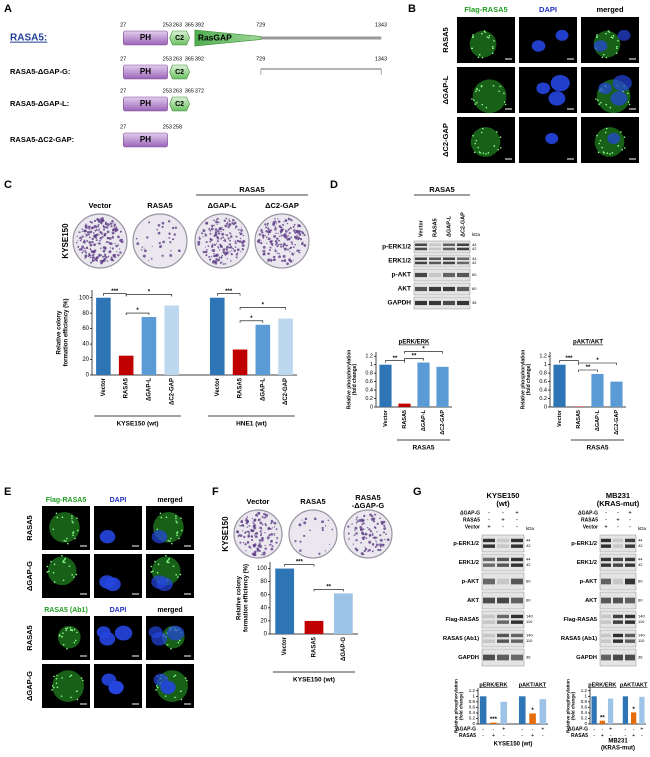 The width and height of the screenshot is (650, 757). What do you see at coordinates (177, 127) in the screenshot?
I see `residue-position: 258` at bounding box center [177, 127].